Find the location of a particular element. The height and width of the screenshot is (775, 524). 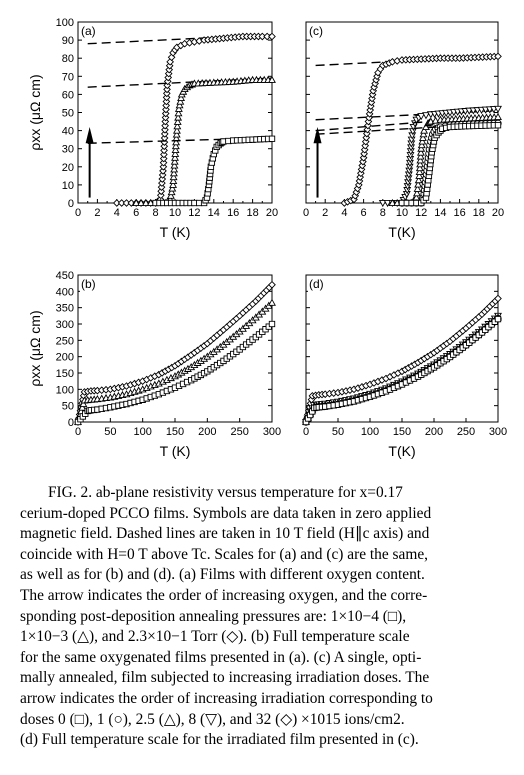

y-tick-label: 100 is located at coordinates (65, 23).